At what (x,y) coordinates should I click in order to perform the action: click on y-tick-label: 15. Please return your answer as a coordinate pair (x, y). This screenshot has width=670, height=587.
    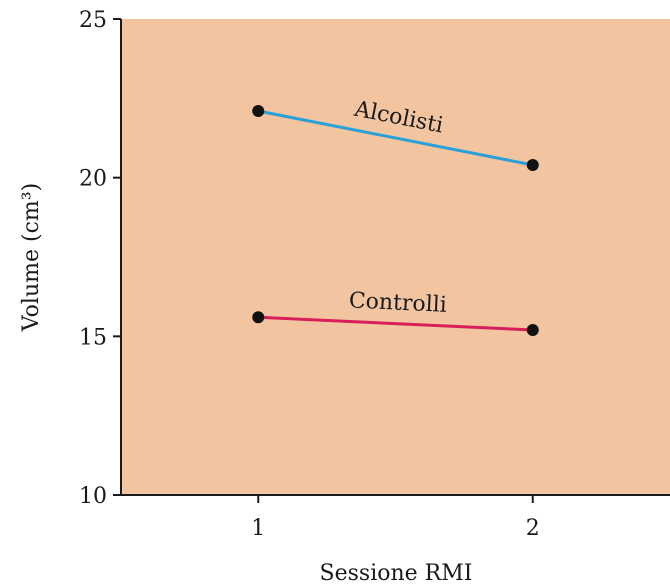
    Looking at the image, I should click on (93, 337).